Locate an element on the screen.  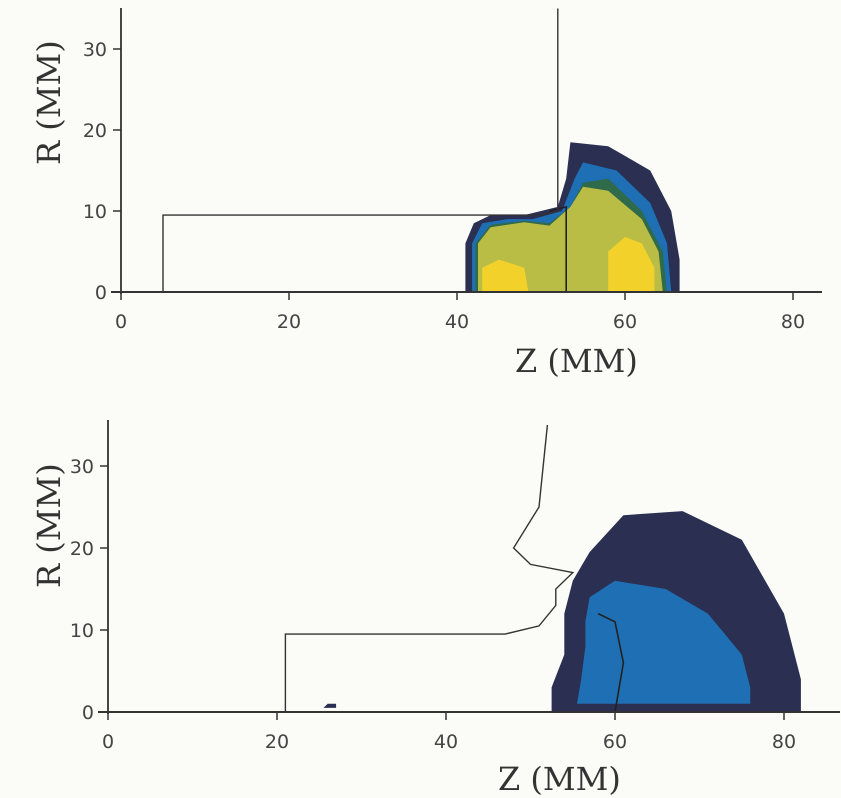
x-ticks-bottom: 0 20 40 60 80 is located at coordinates (449, 732).